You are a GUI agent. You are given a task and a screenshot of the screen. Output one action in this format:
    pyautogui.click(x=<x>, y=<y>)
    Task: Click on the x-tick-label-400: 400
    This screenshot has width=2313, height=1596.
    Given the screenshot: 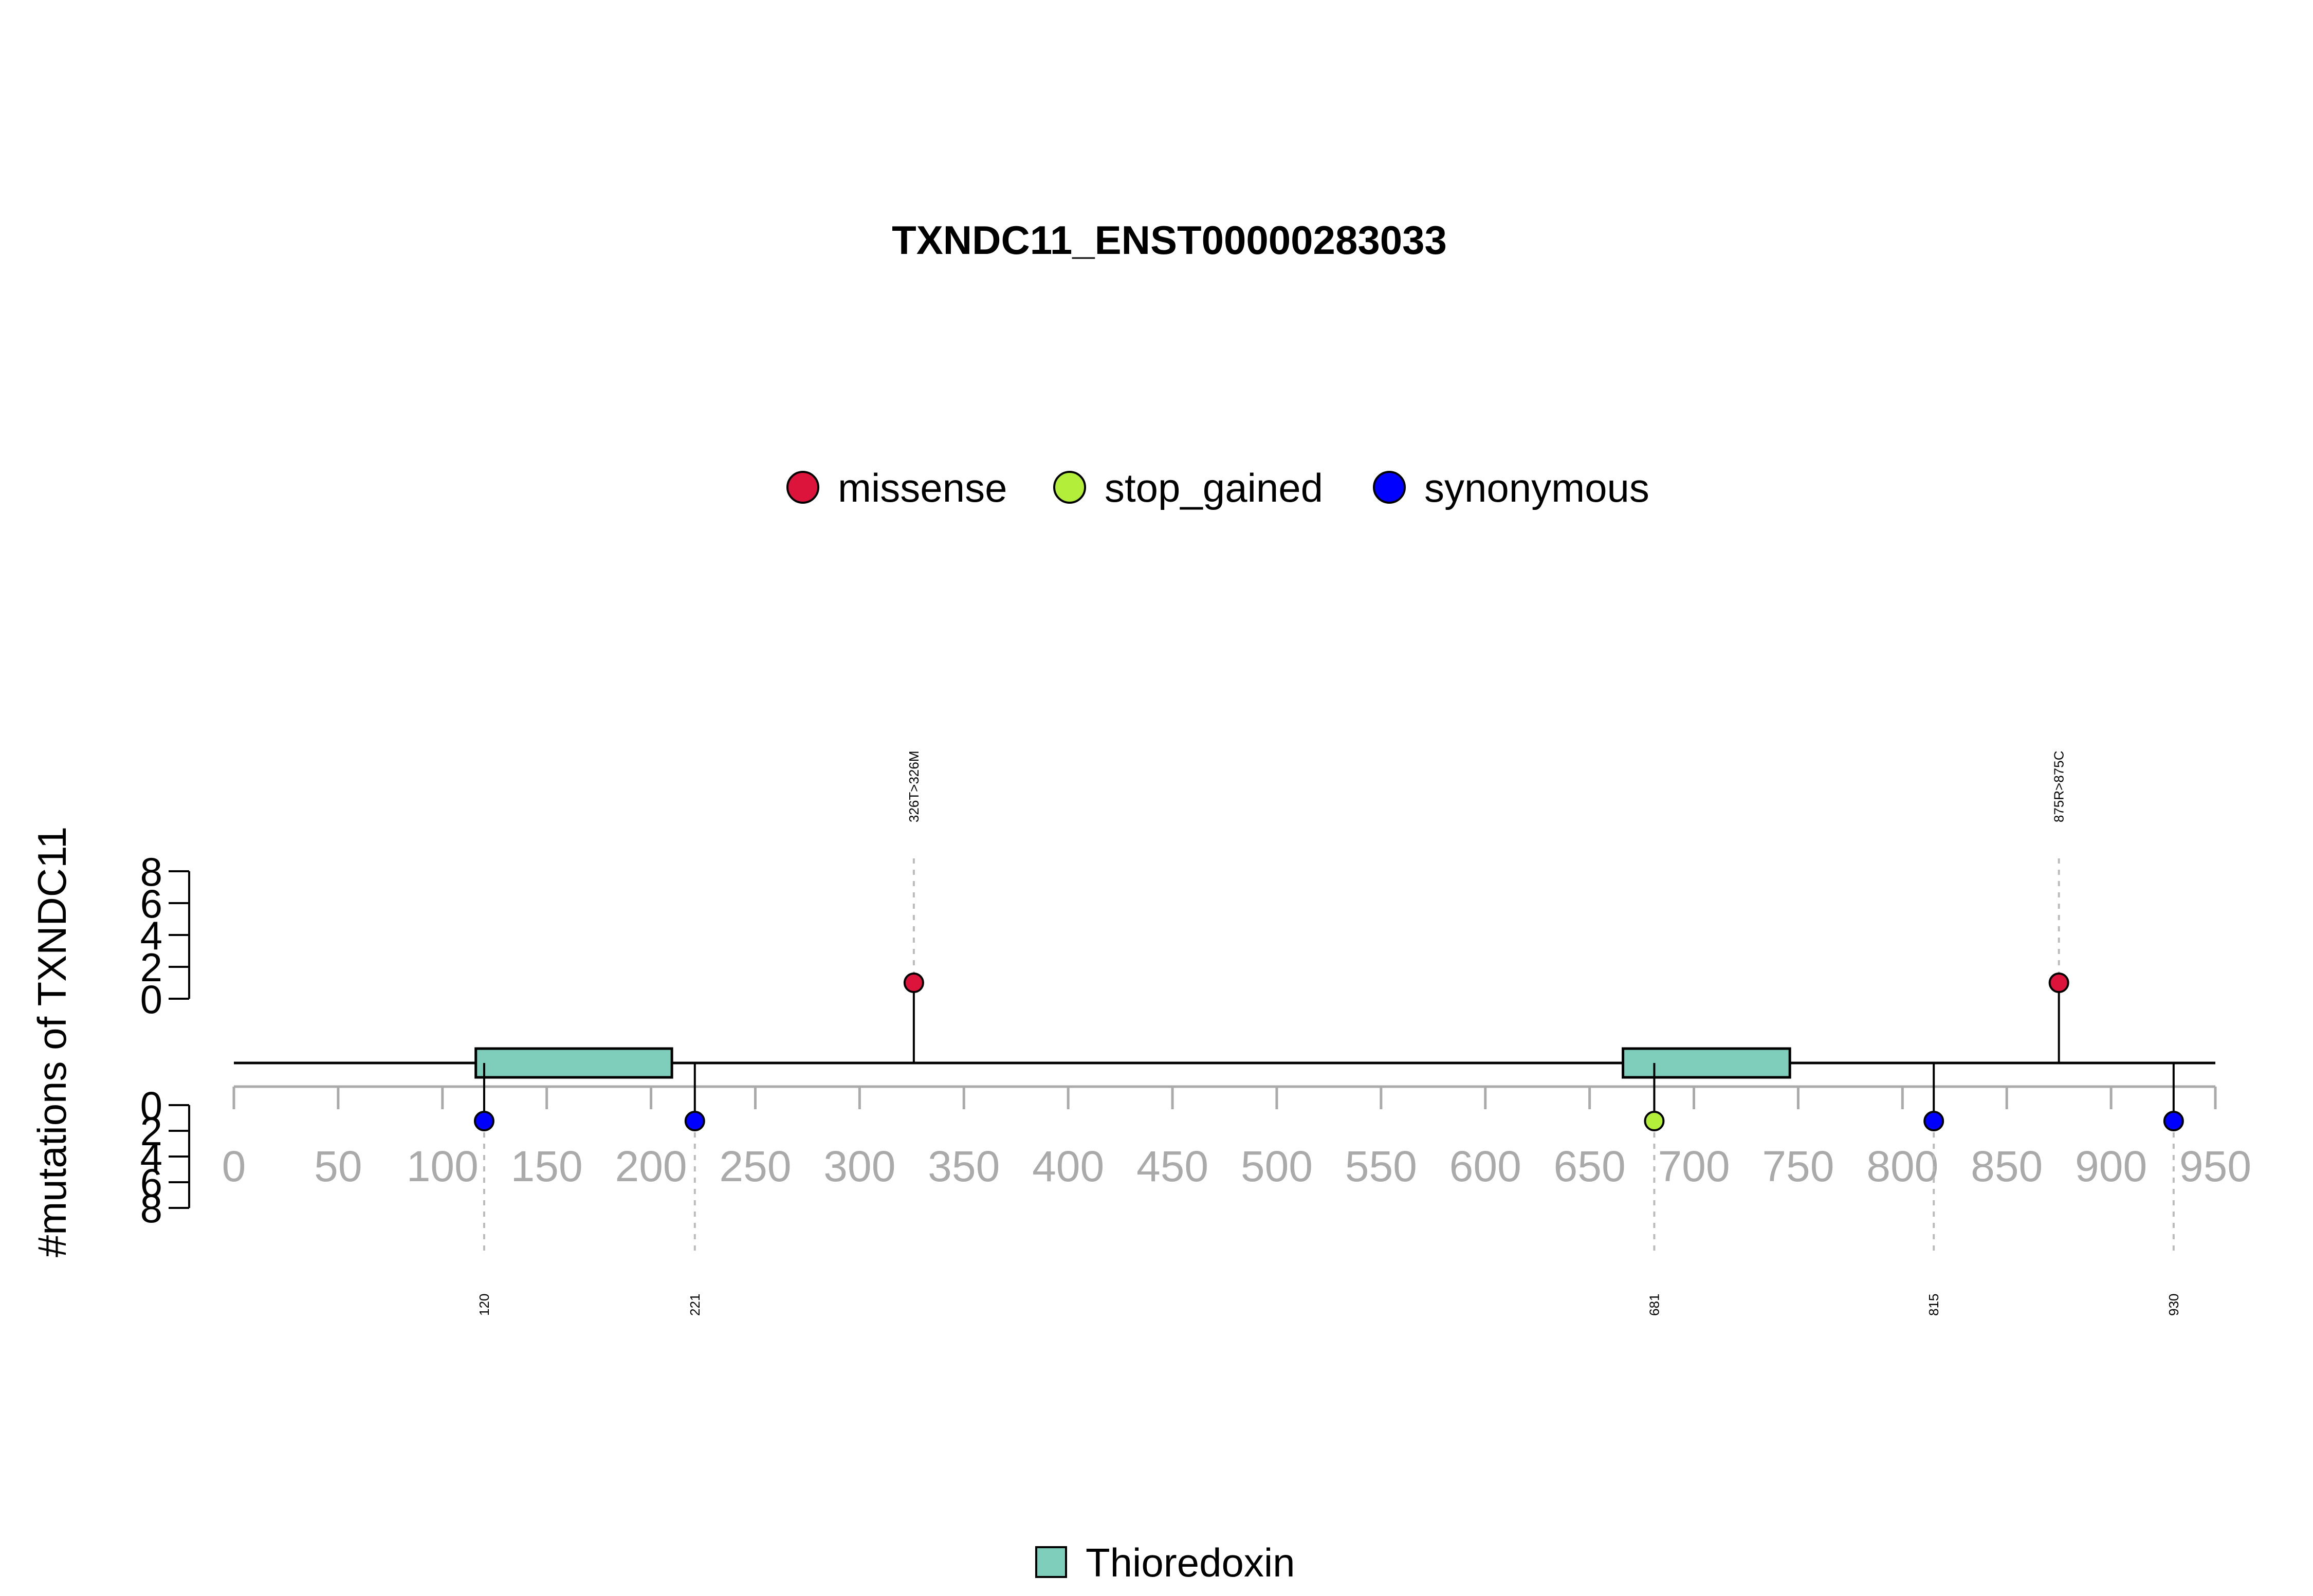 What is the action you would take?
    pyautogui.click(x=1068, y=1166)
    